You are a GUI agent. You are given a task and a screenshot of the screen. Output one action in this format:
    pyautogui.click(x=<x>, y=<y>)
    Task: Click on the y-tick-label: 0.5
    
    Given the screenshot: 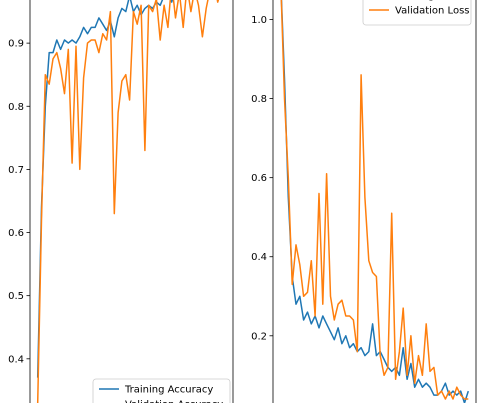 What is the action you would take?
    pyautogui.click(x=16, y=296)
    